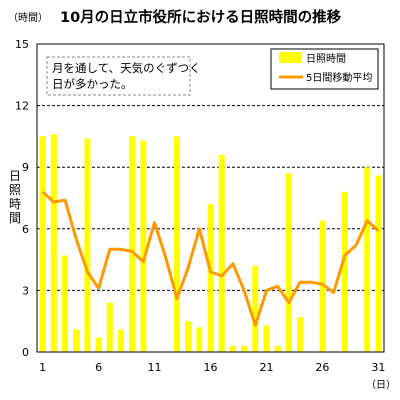 This screenshot has height=400, width=400. Describe the element at coordinates (322, 367) in the screenshot. I see `x-tick-label-26: 26` at that location.